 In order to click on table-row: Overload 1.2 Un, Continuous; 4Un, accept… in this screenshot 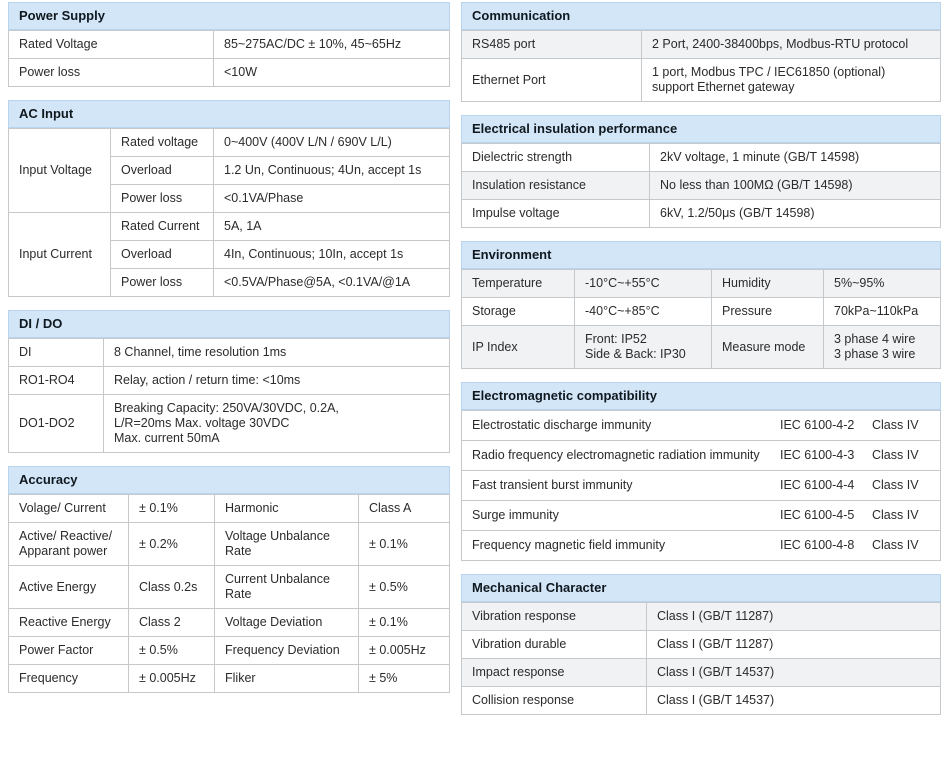, I will do `click(229, 170)`.